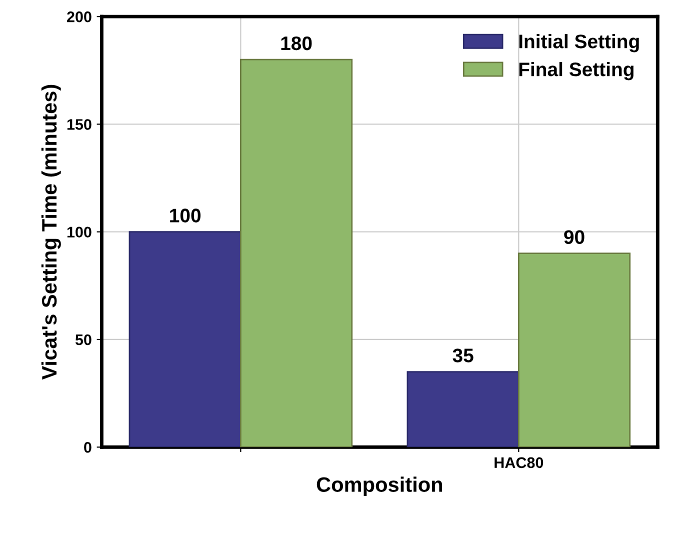 The width and height of the screenshot is (678, 552). Describe the element at coordinates (519, 462) in the screenshot. I see `x-tick-label: HAC80` at that location.